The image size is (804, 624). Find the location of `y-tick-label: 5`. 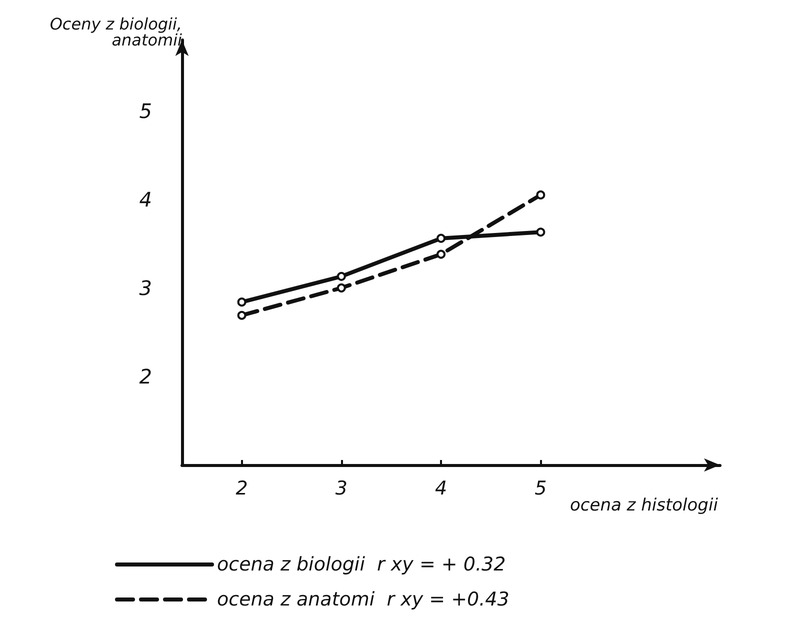

y-tick-label: 5 is located at coordinates (145, 110).